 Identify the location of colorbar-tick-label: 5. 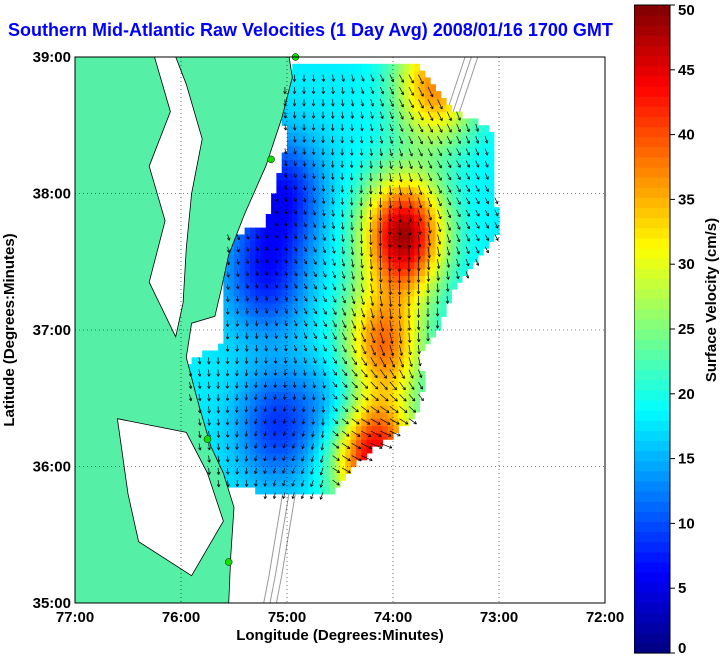
(682, 588).